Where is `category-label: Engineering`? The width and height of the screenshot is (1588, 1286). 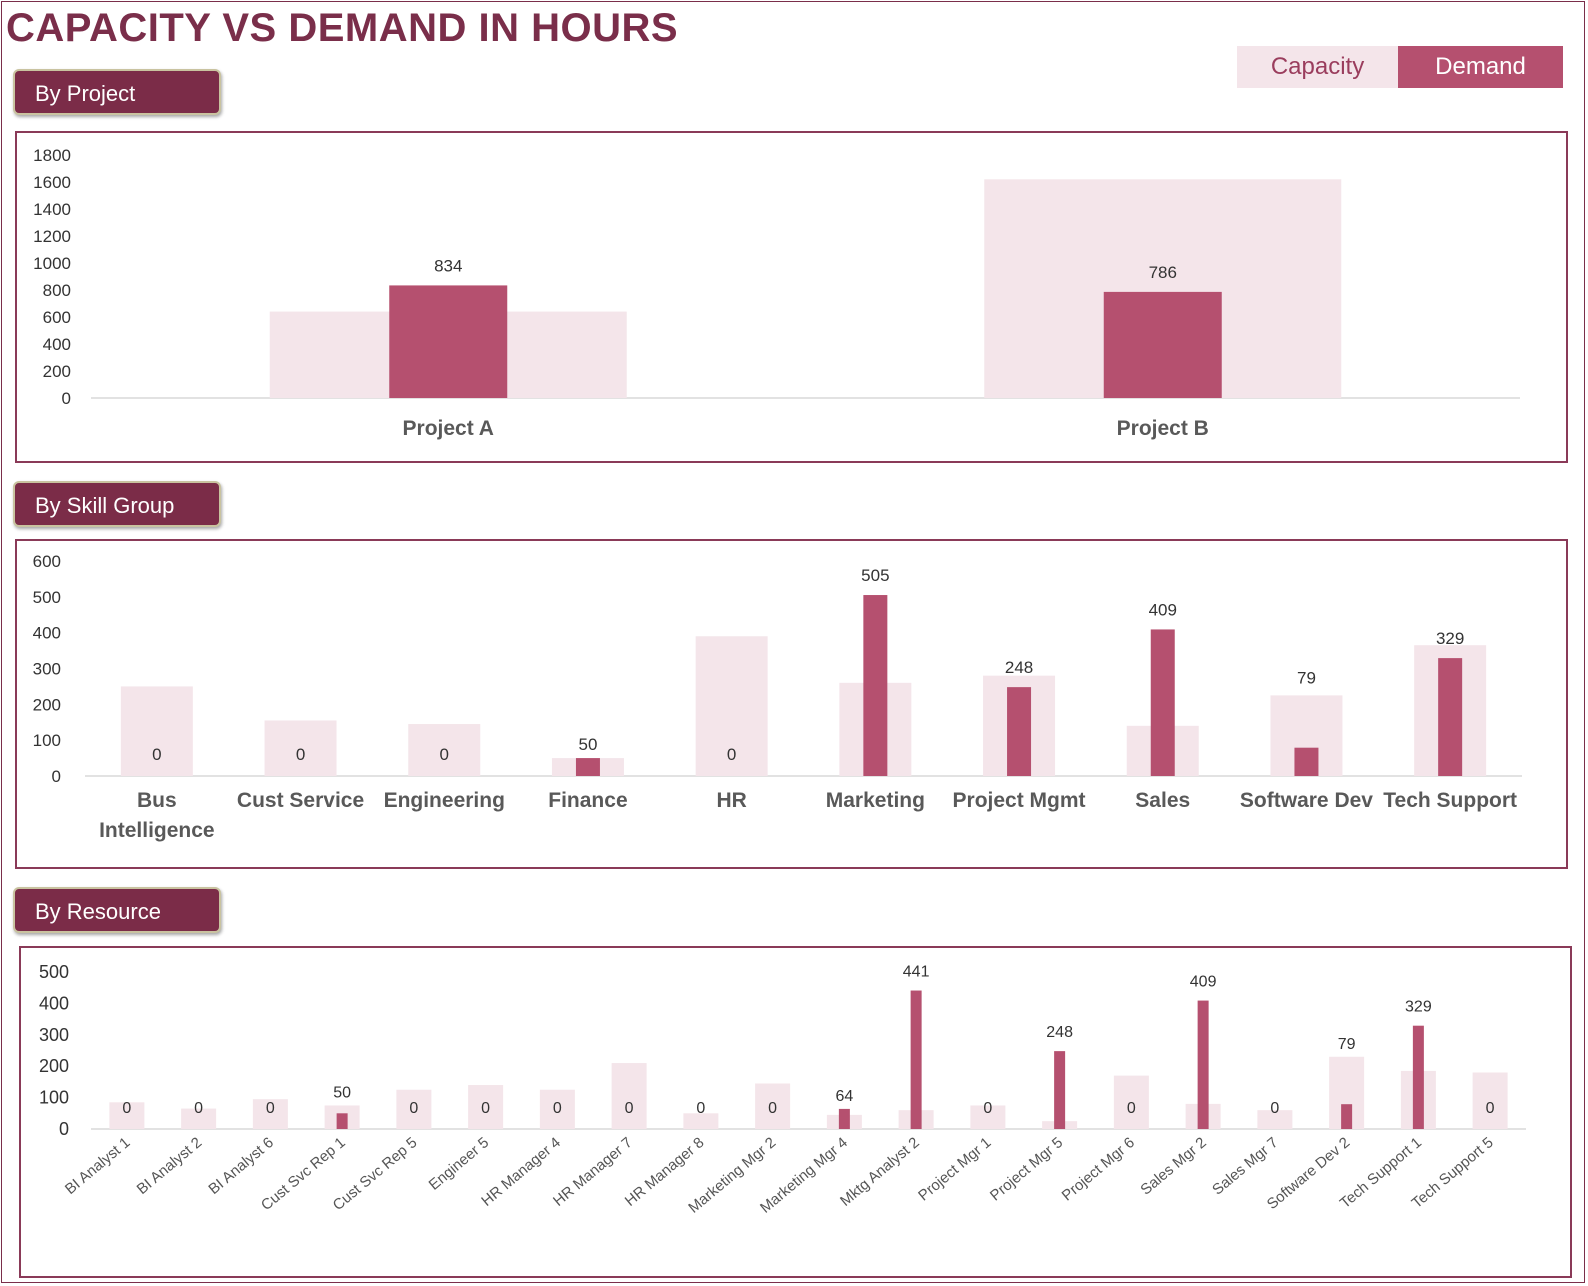 category-label: Engineering is located at coordinates (444, 800).